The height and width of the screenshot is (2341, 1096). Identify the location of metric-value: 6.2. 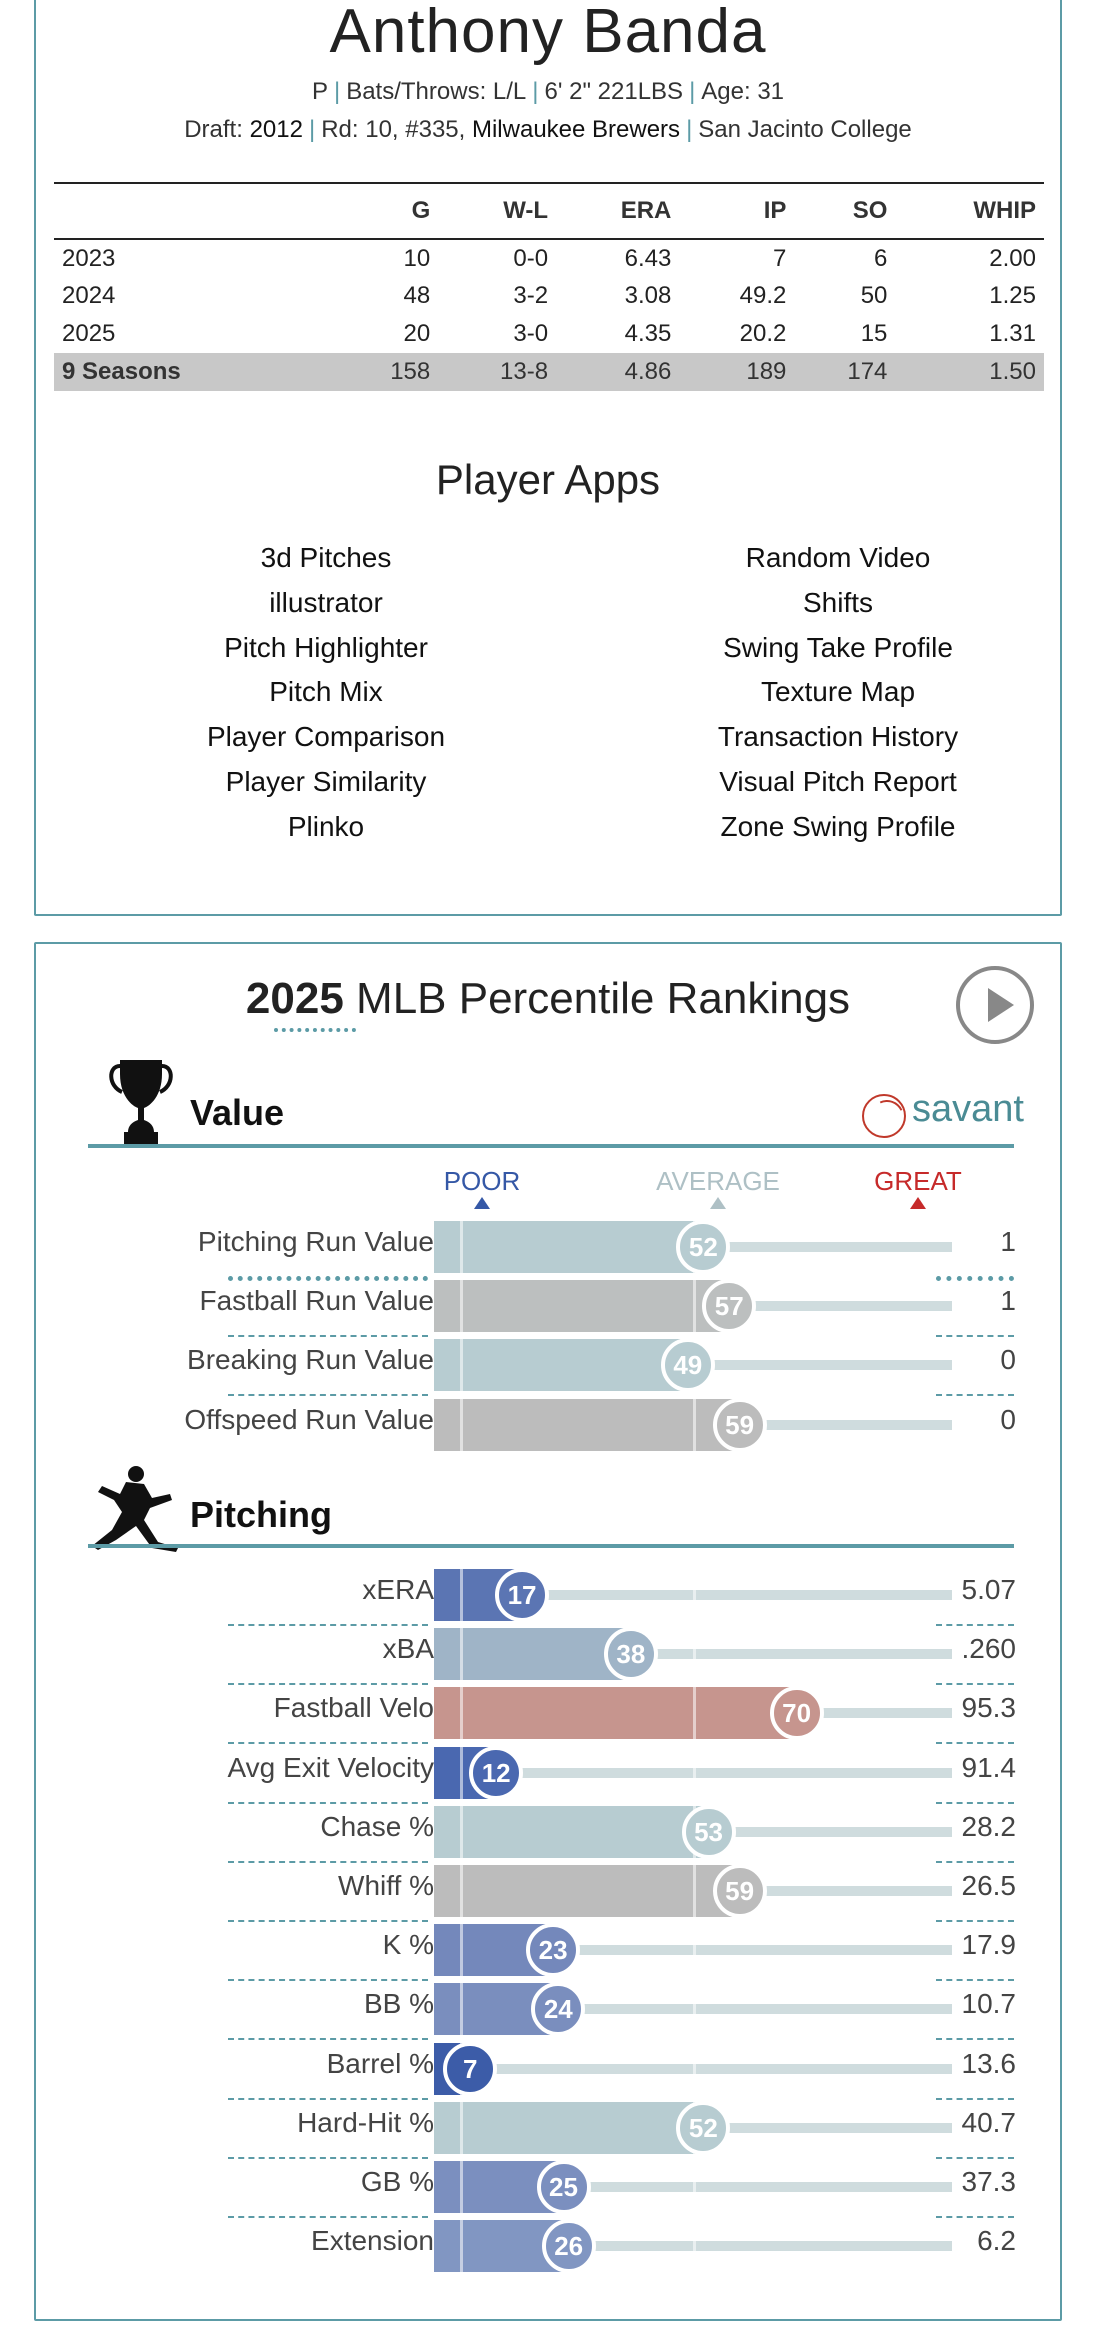
(996, 2241).